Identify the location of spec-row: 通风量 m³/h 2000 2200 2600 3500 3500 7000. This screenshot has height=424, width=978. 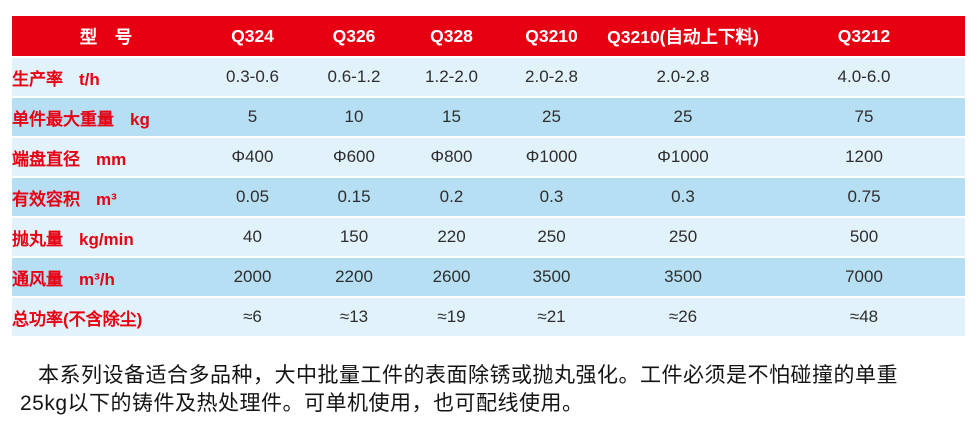
(488, 277).